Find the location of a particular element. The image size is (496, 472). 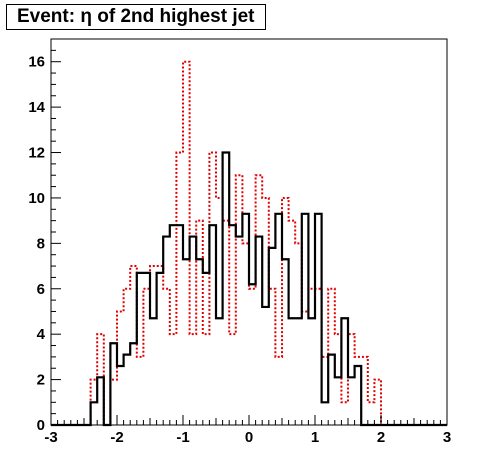

x-tick-label: 2 is located at coordinates (381, 437).